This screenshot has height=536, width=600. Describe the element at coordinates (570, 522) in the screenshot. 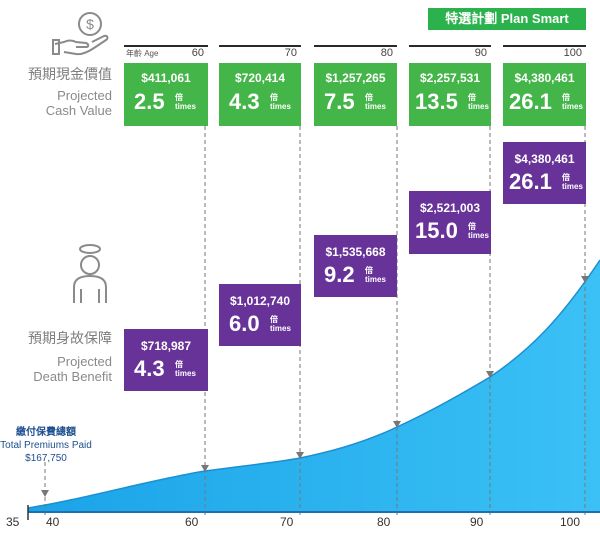

I see `x-tick-100: 100` at that location.